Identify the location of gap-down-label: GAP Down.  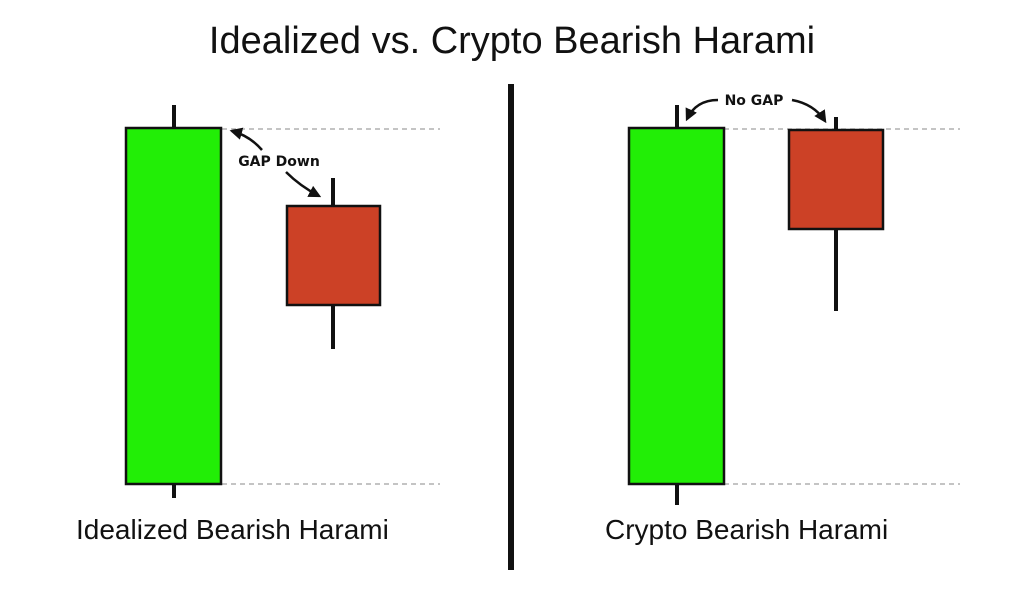
(279, 162).